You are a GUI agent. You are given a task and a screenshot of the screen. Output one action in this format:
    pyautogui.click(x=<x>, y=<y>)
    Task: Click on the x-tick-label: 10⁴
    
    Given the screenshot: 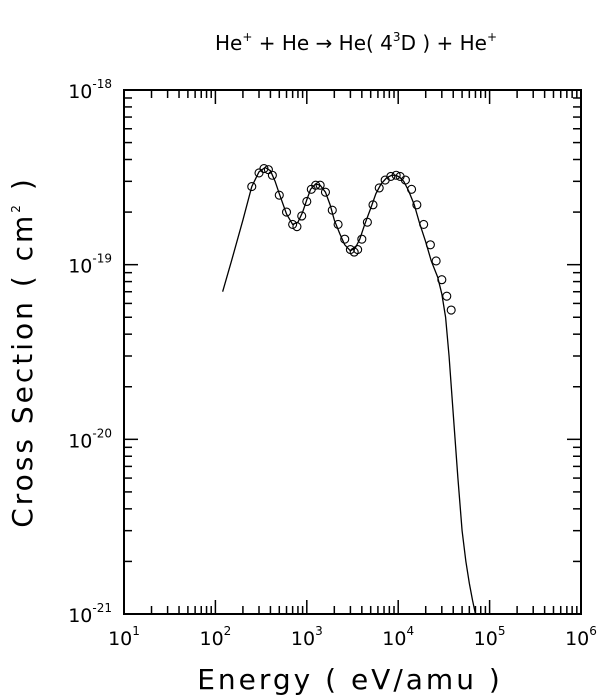 What is the action you would take?
    pyautogui.click(x=398, y=637)
    